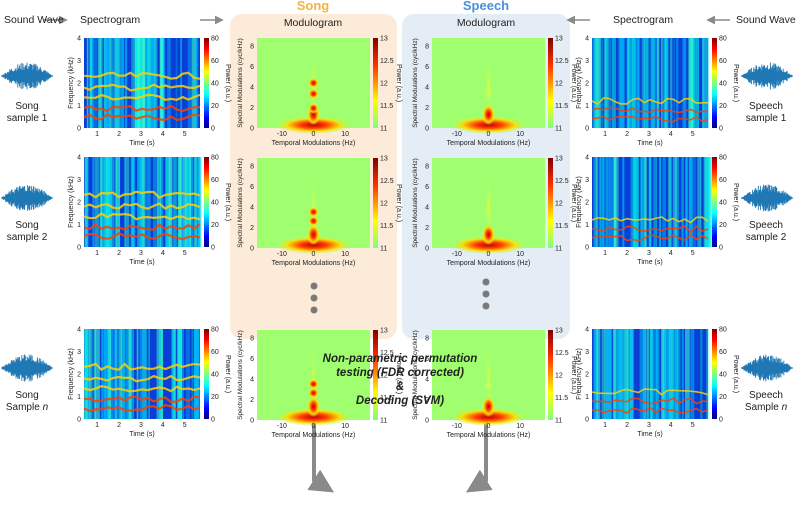 This screenshot has height=519, width=800. What do you see at coordinates (587, 129) in the screenshot?
I see `spectrogram-ytick-label: 0` at bounding box center [587, 129].